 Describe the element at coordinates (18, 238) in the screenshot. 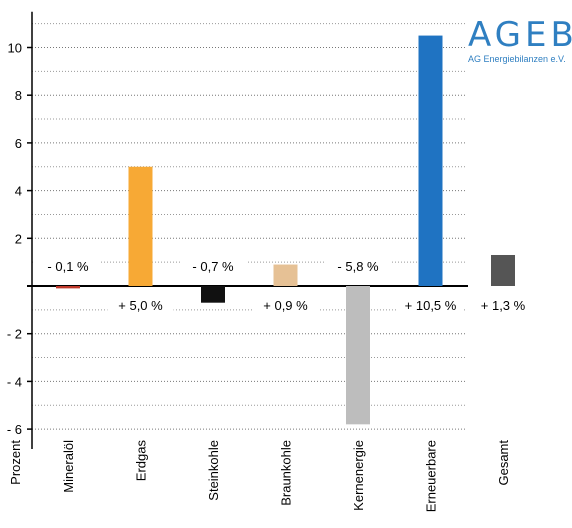

I see `y-tick-label: 2` at that location.